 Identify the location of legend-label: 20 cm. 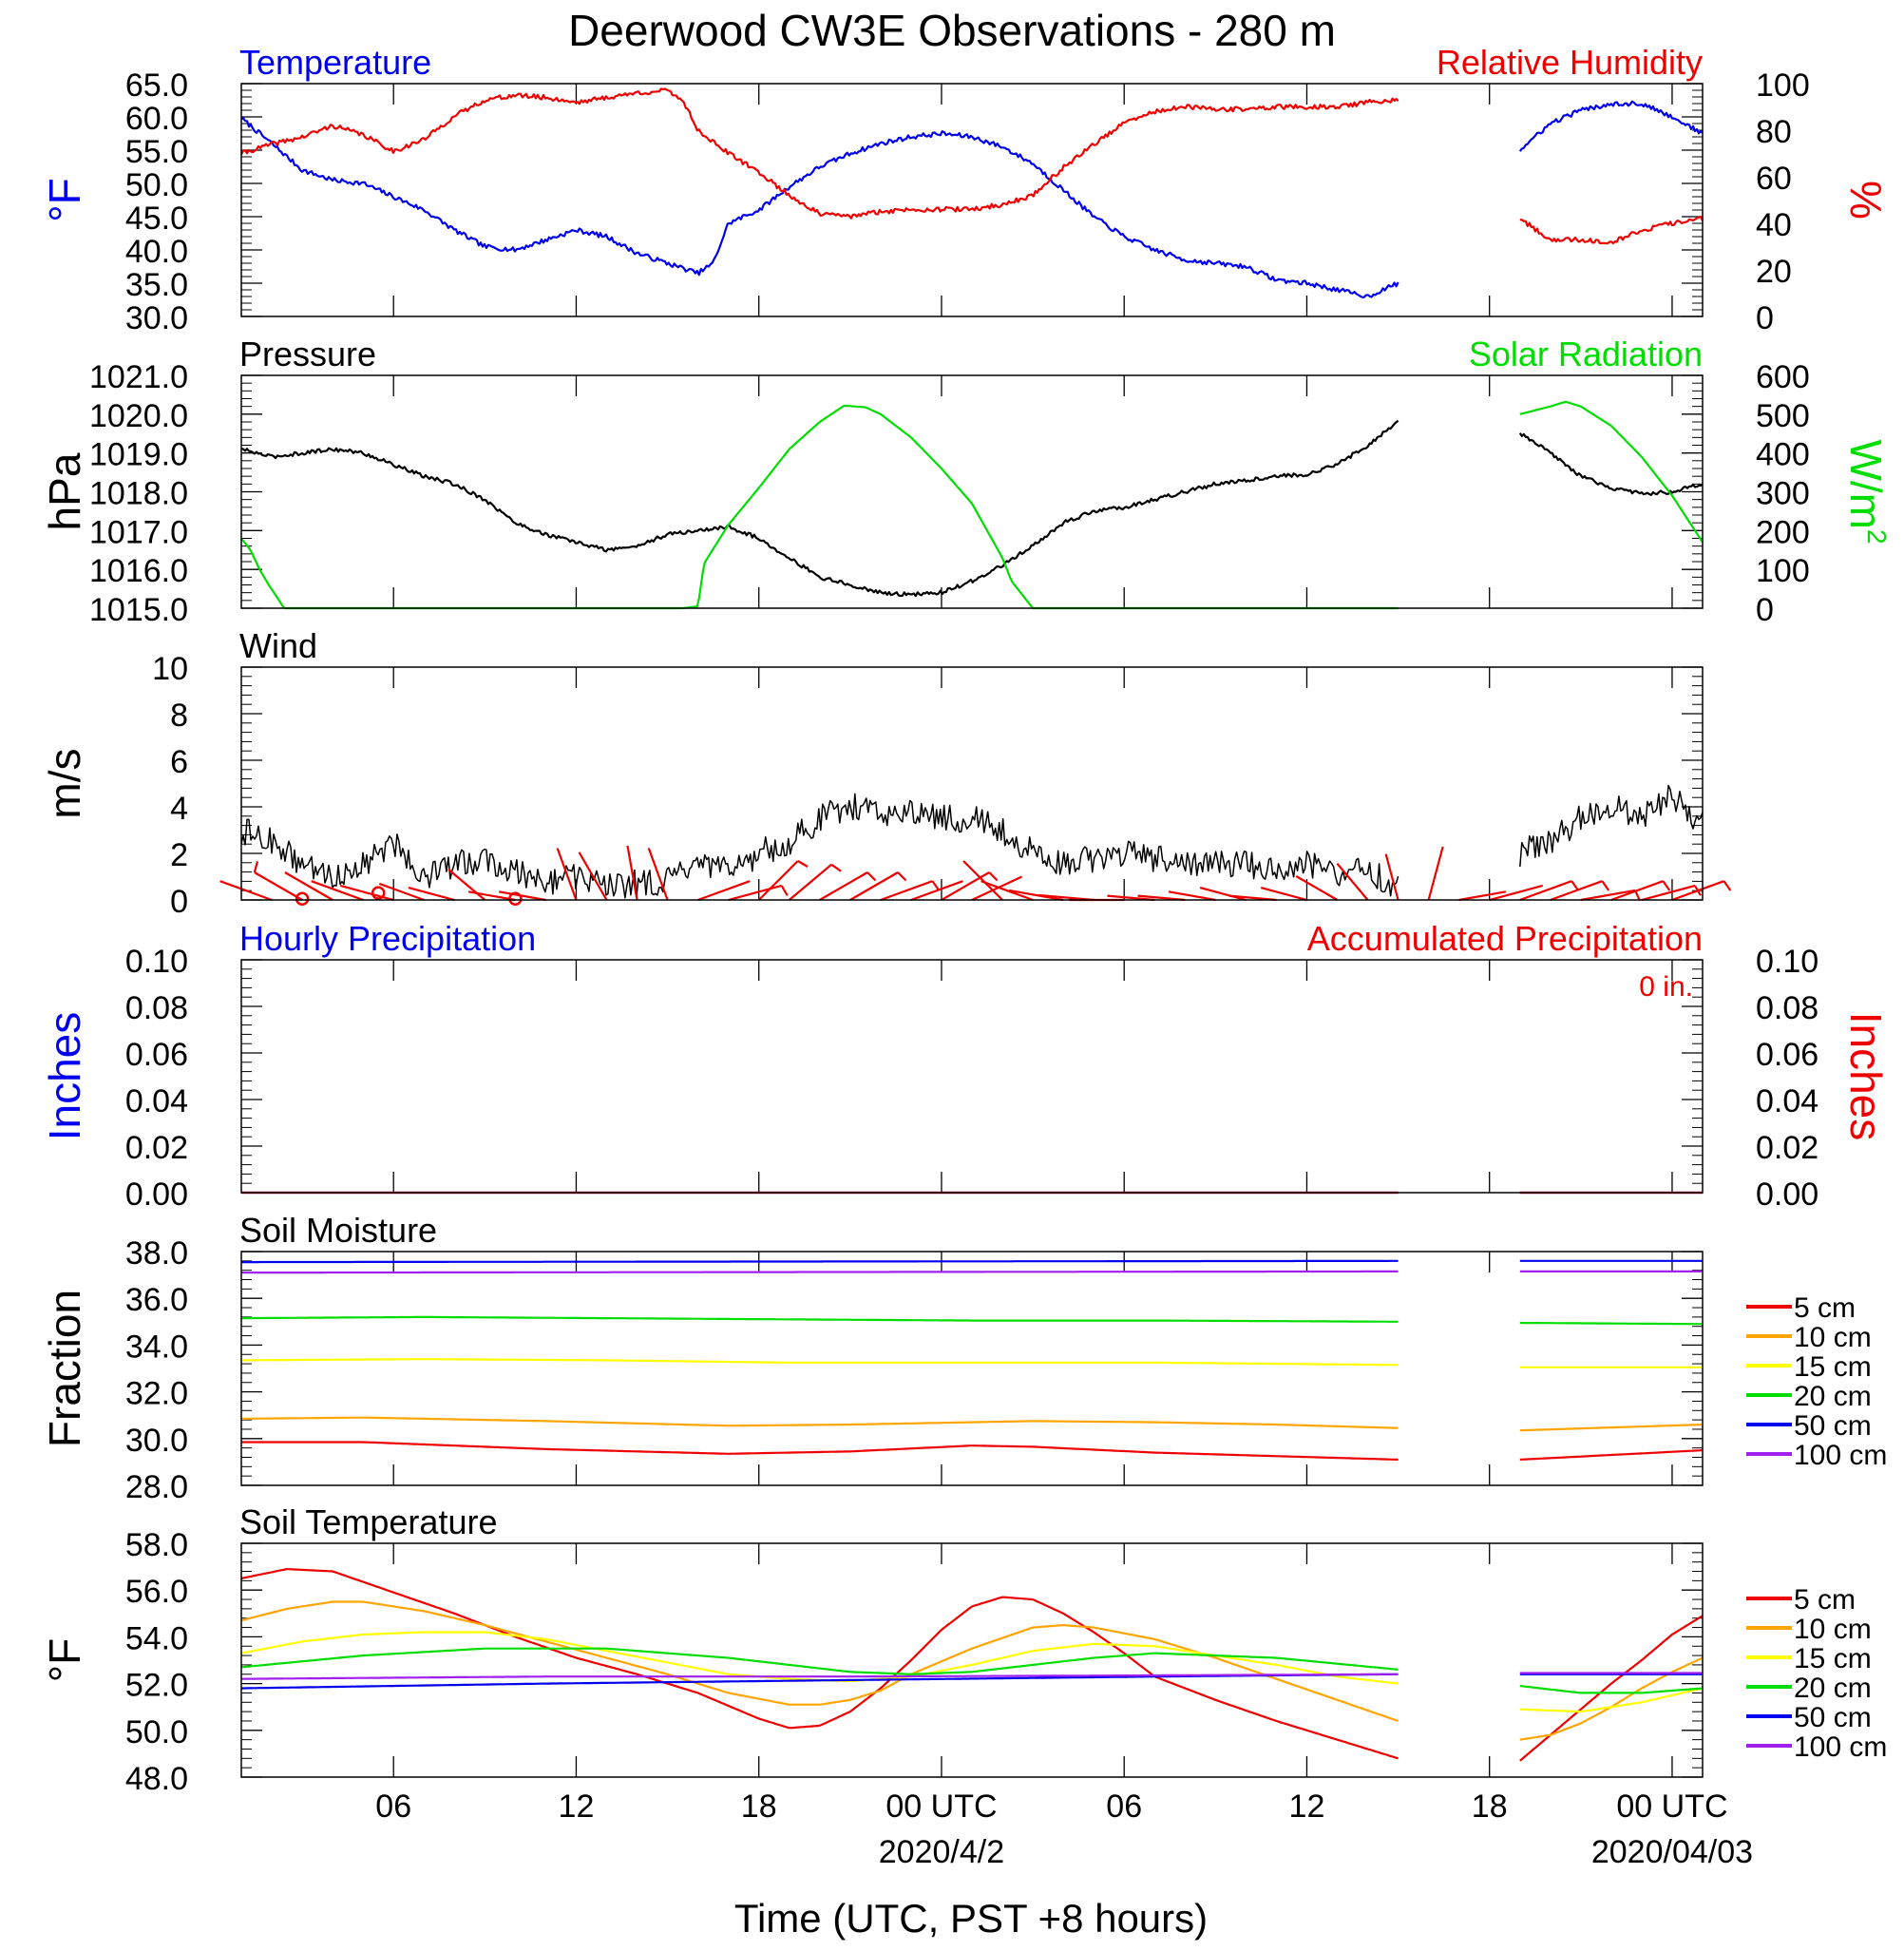
(1833, 1396).